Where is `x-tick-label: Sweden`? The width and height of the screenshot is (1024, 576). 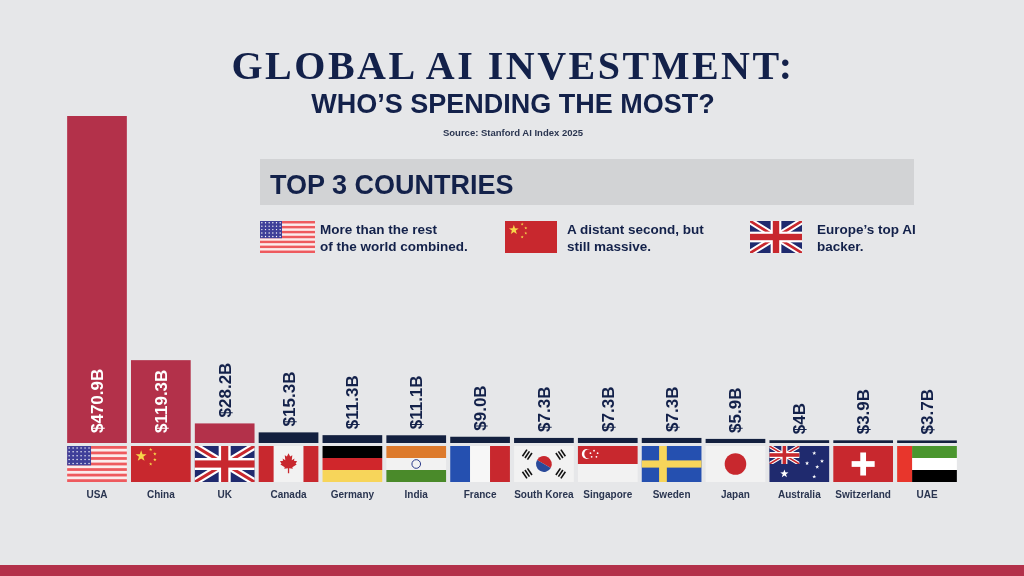 x-tick-label: Sweden is located at coordinates (671, 494).